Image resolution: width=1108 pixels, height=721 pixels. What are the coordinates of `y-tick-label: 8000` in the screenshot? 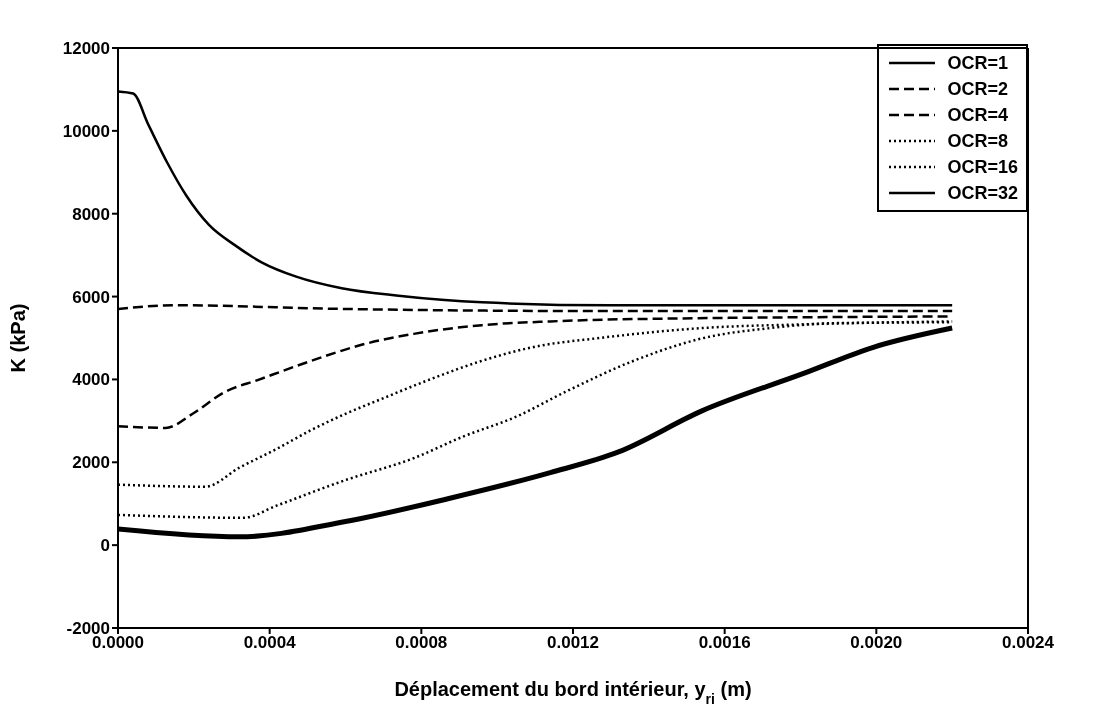 It's located at (91, 214).